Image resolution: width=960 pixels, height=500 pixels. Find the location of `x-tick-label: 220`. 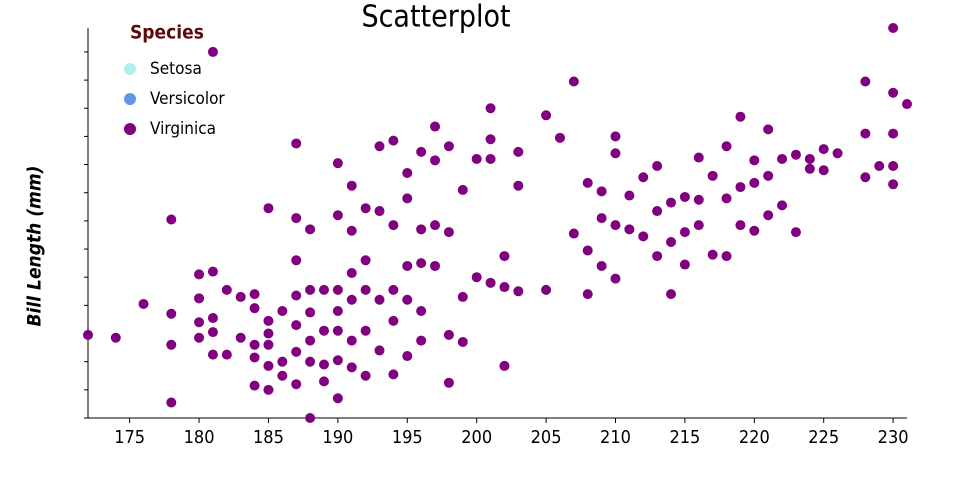

x-tick-label: 220 is located at coordinates (754, 437).